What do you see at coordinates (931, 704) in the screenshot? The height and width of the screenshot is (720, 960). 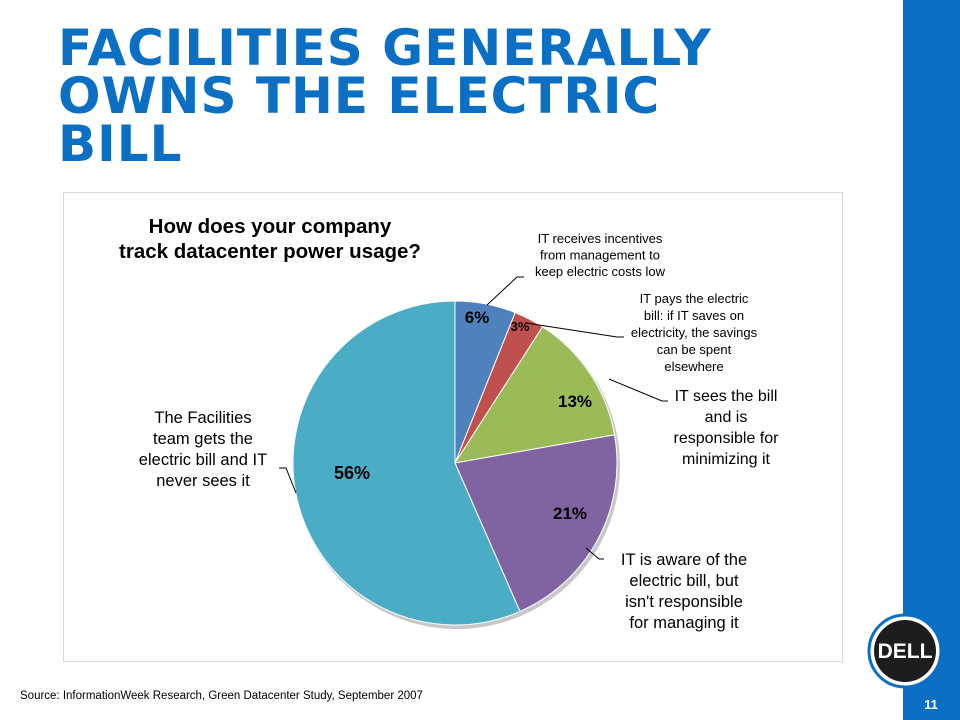 I see `page-number: 11` at bounding box center [931, 704].